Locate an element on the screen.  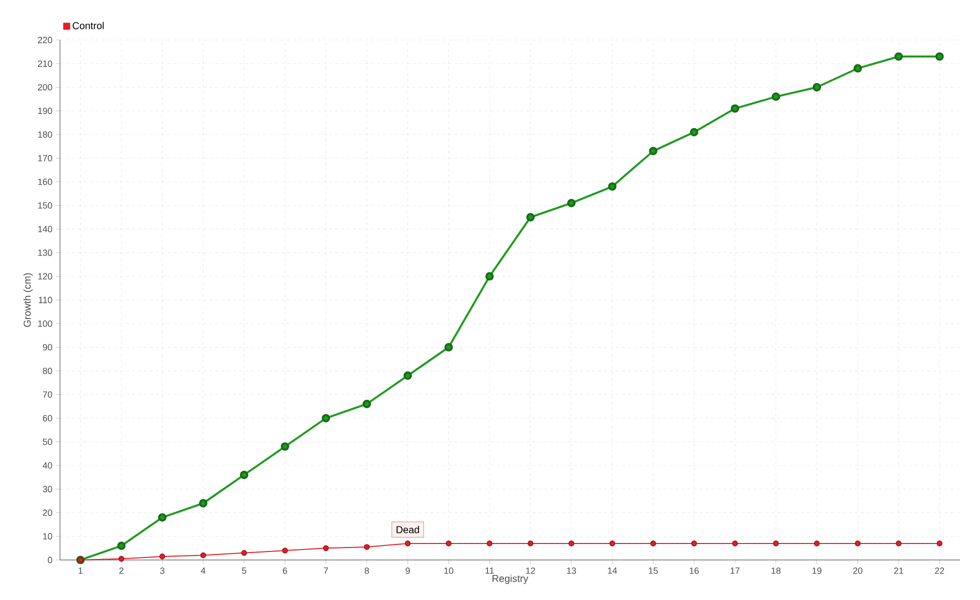
y-tick-label: 180 is located at coordinates (45, 134).